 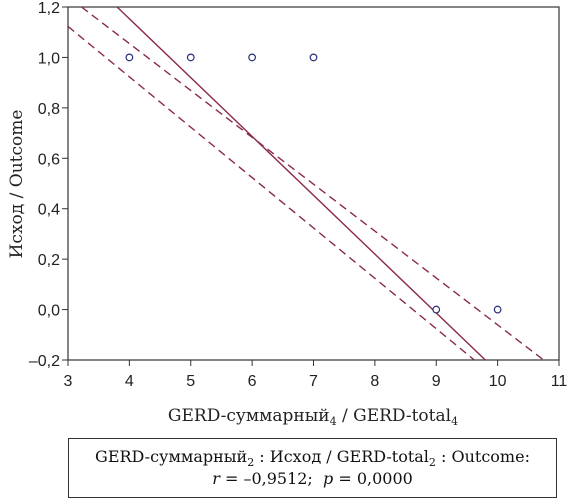 I want to click on y-tick-label: 1,2, so click(x=49, y=8).